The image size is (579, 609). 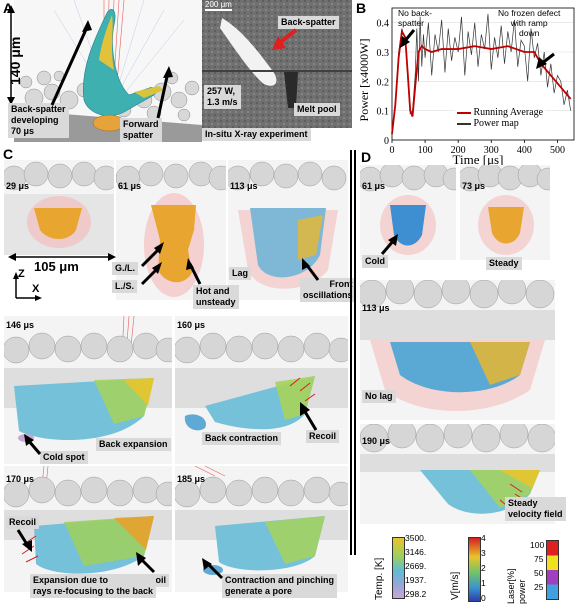 I want to click on axis-x-label: X, so click(x=36, y=289).